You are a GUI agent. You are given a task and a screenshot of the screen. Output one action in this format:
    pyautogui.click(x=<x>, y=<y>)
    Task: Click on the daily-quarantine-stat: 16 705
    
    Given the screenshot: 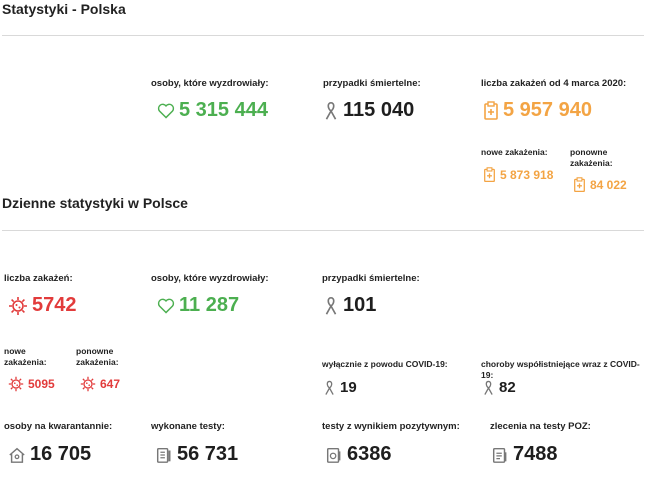 What is the action you would take?
    pyautogui.click(x=49, y=454)
    